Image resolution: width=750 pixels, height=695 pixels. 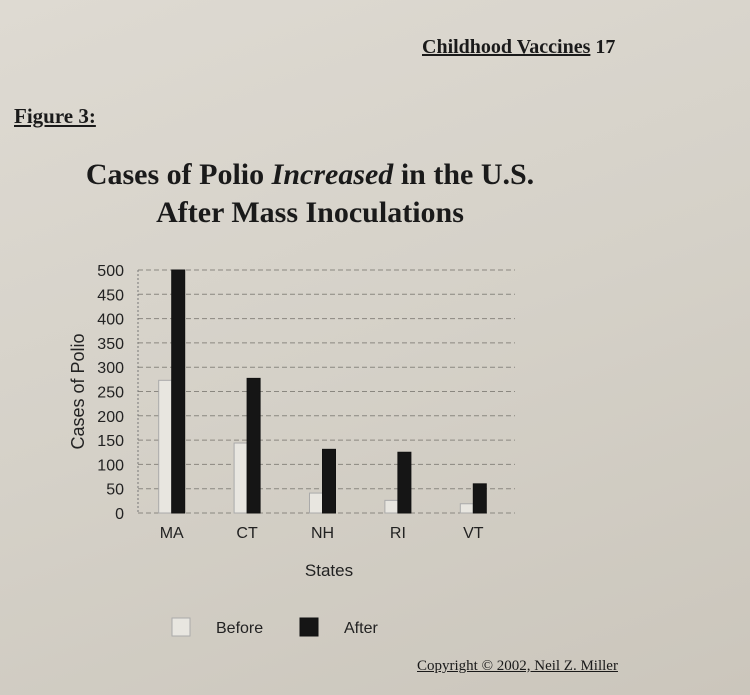 I want to click on bar-before-ma, so click(x=165, y=446).